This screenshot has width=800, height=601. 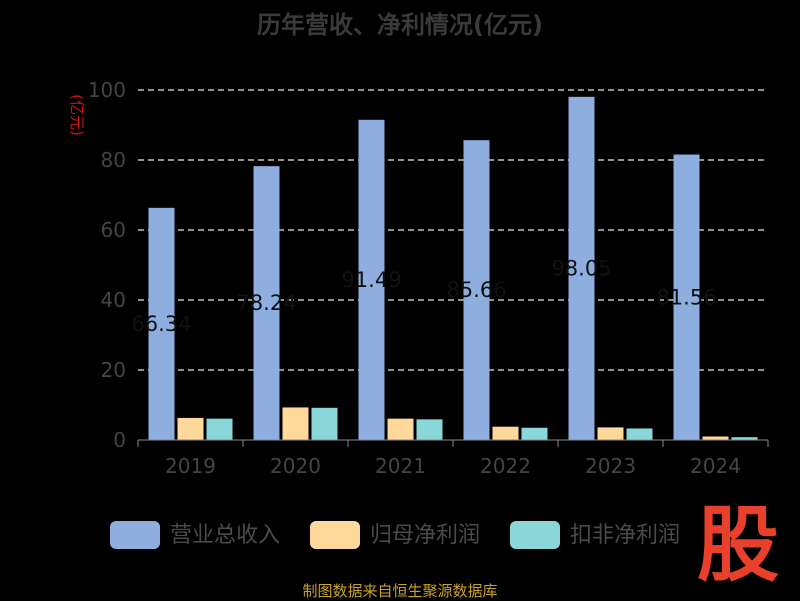 What do you see at coordinates (610, 466) in the screenshot?
I see `x-tick-label: 2023` at bounding box center [610, 466].